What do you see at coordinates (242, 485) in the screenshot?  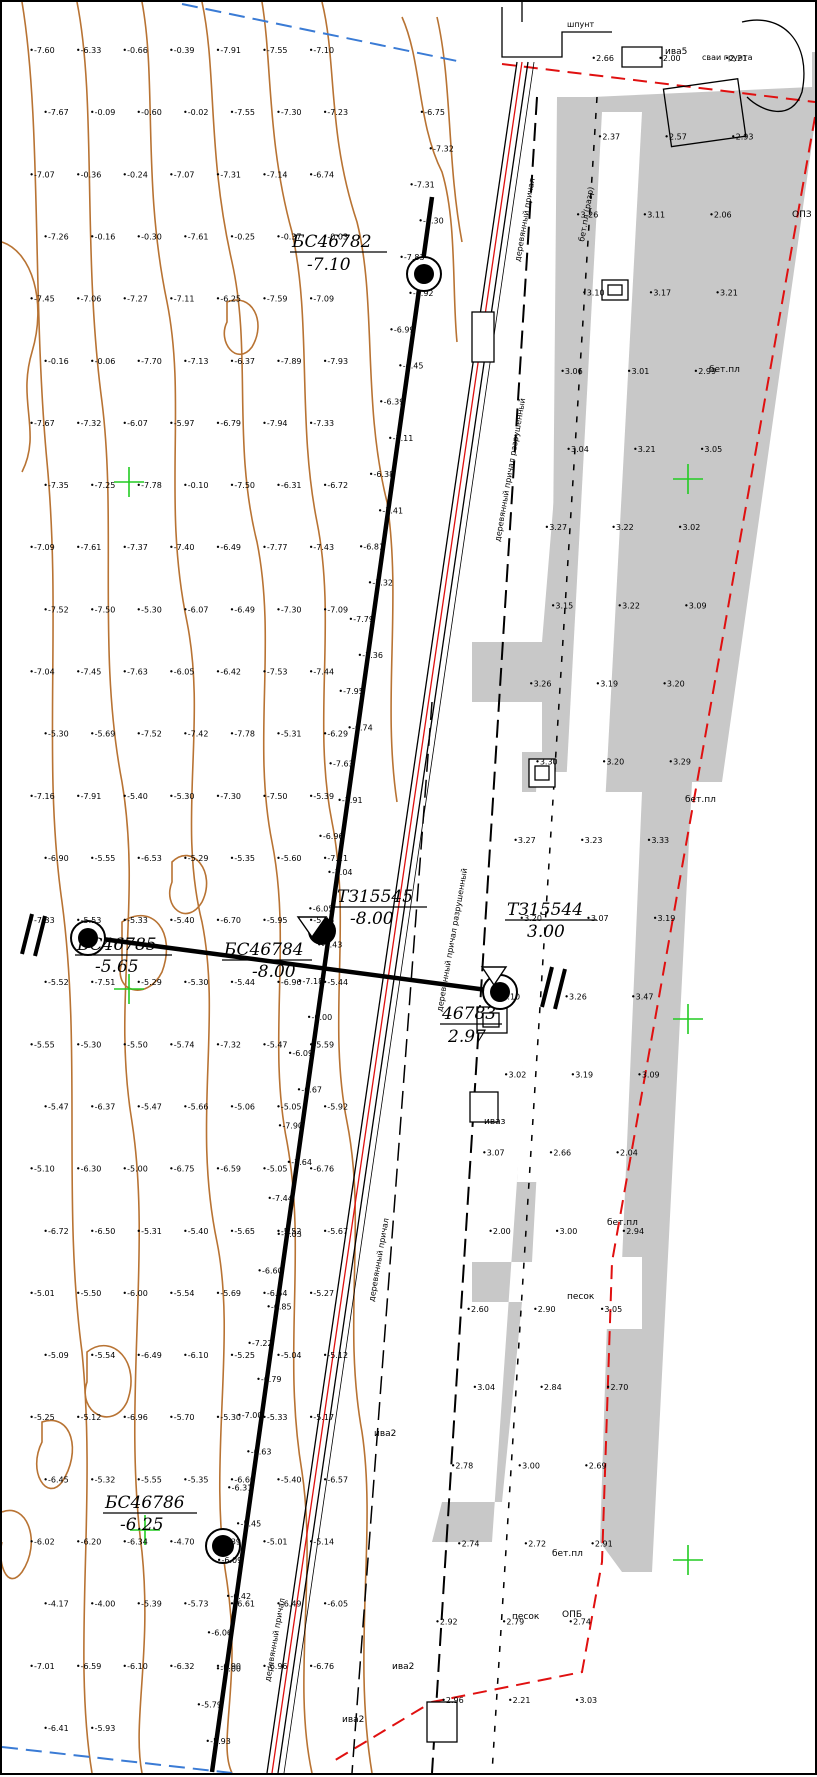 I see `spot-elevation: •-7.50` at bounding box center [242, 485].